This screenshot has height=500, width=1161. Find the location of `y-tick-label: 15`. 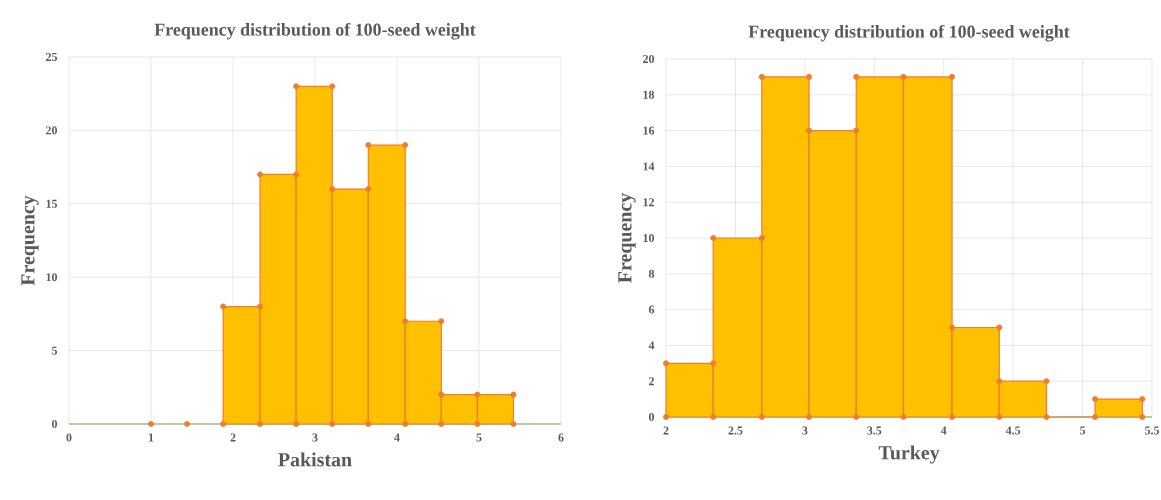

y-tick-label: 15 is located at coordinates (52, 203).